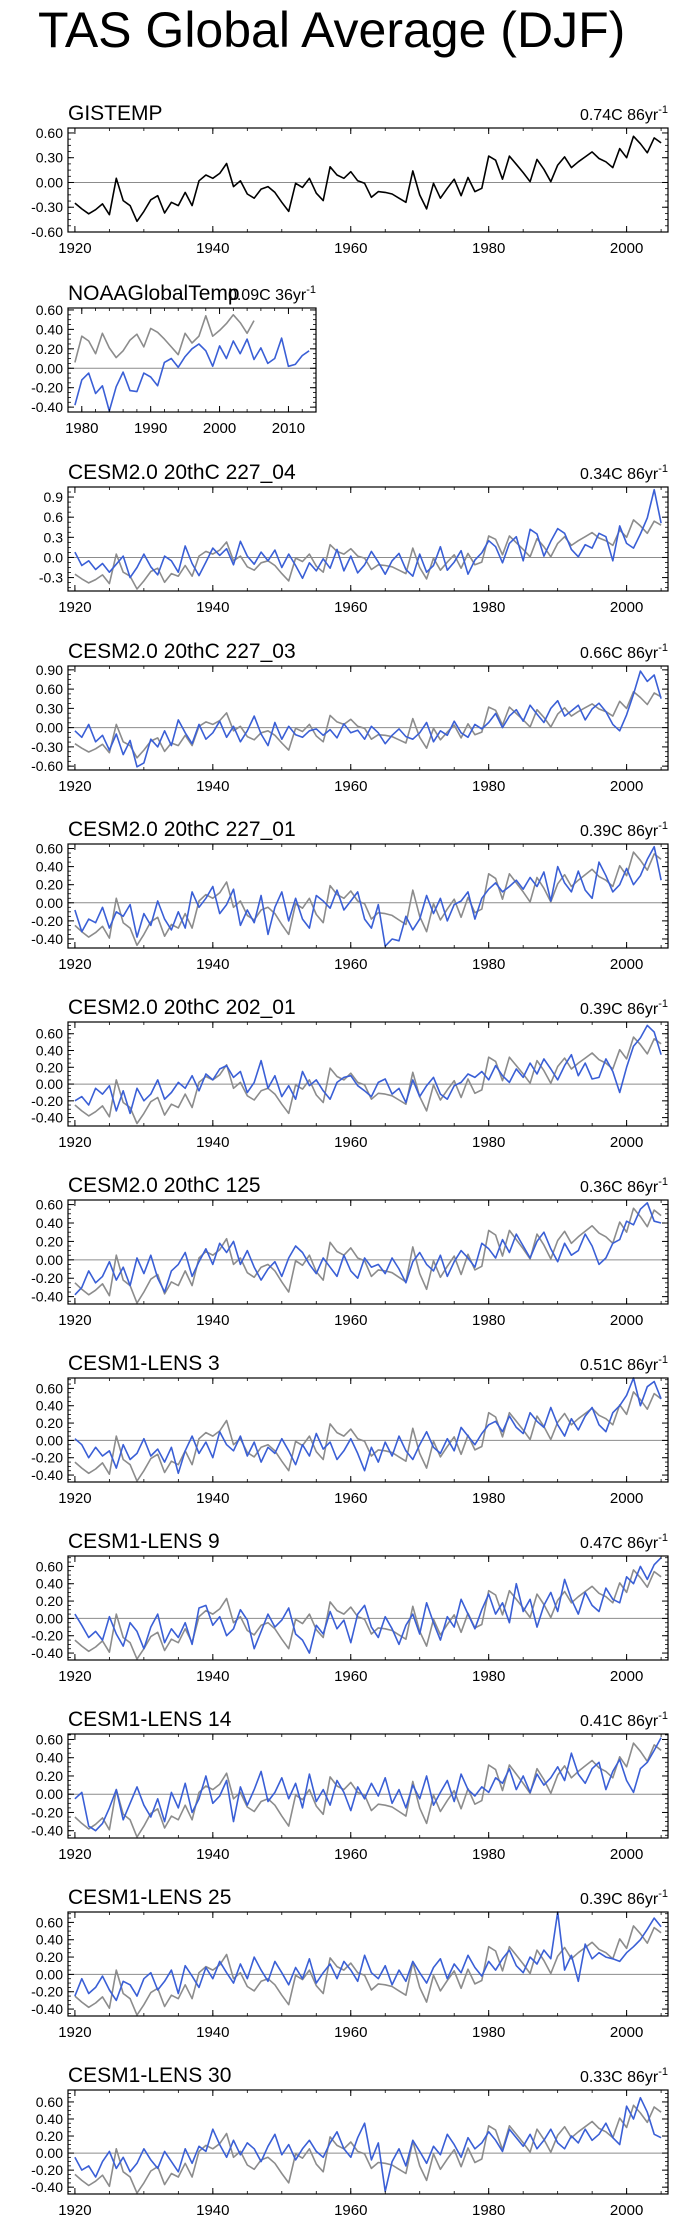 Image resolution: width=683 pixels, height=2222 pixels. Describe the element at coordinates (54, 517) in the screenshot. I see `y-tick-label: 0.6` at that location.